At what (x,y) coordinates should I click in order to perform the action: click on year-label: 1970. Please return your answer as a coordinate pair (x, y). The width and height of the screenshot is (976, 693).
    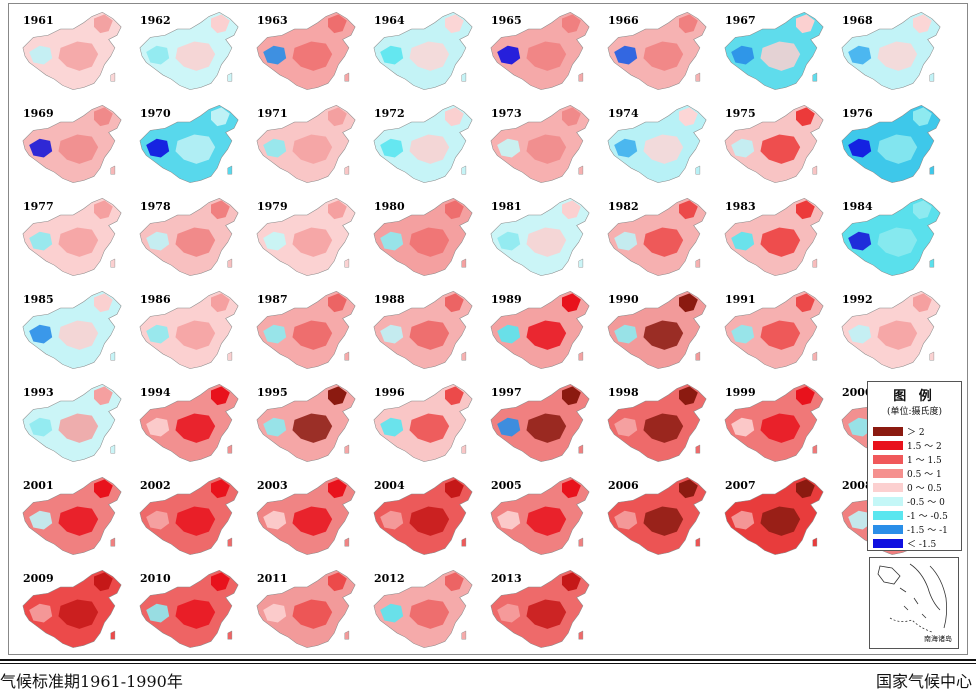
    Looking at the image, I should click on (155, 113).